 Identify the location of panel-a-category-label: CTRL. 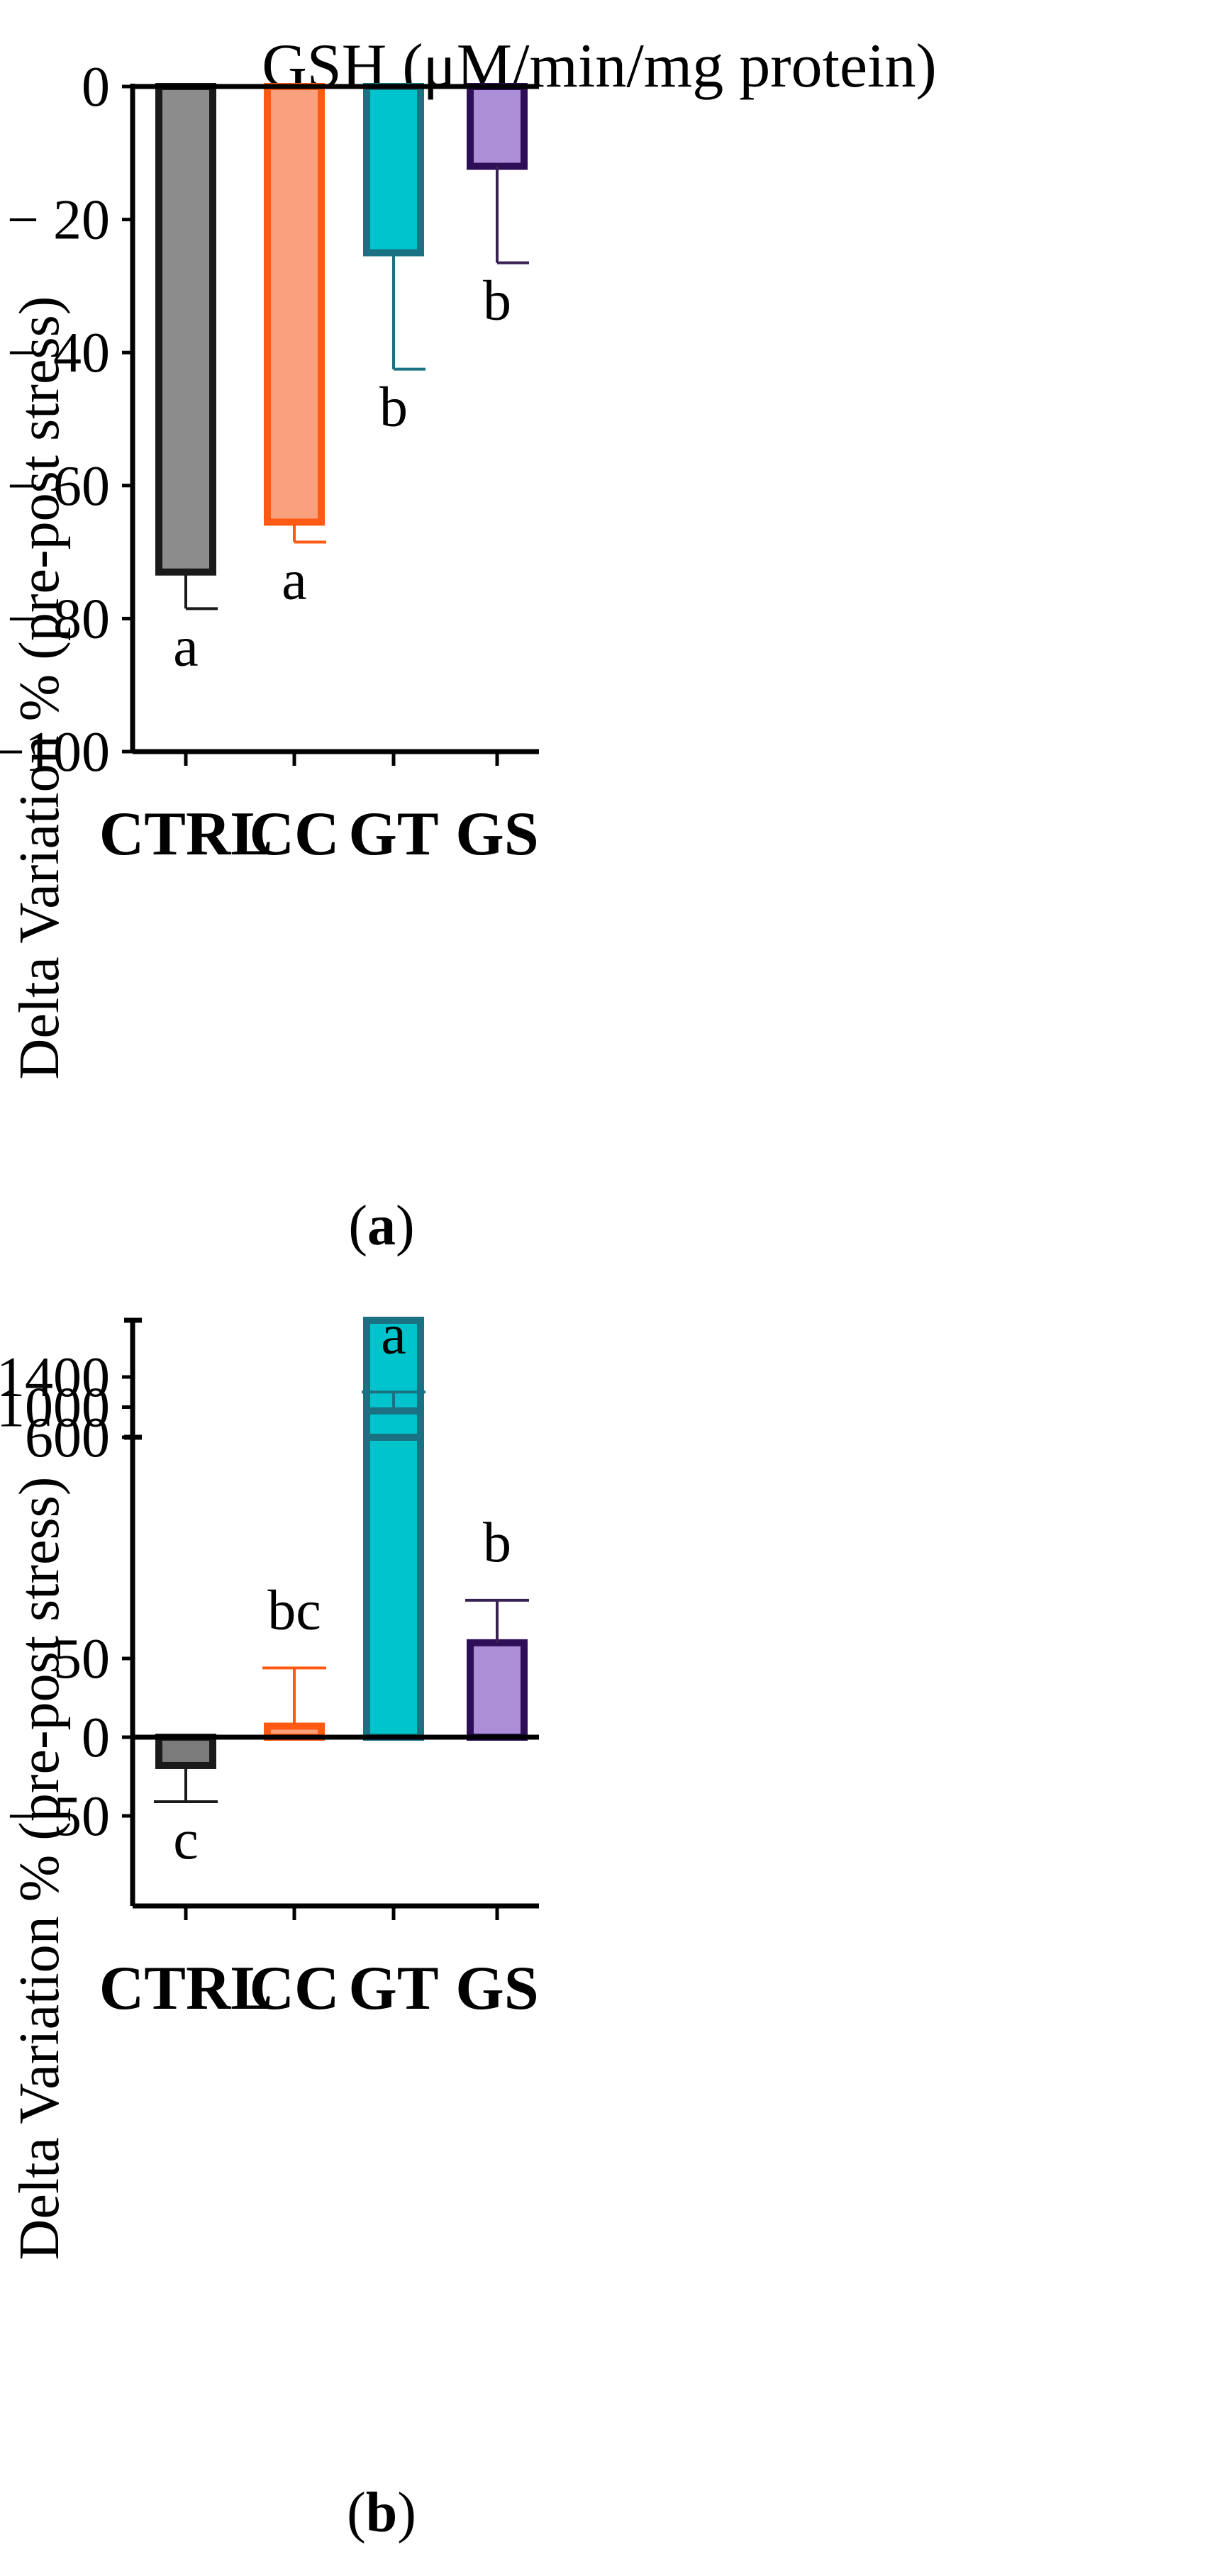
(186, 835).